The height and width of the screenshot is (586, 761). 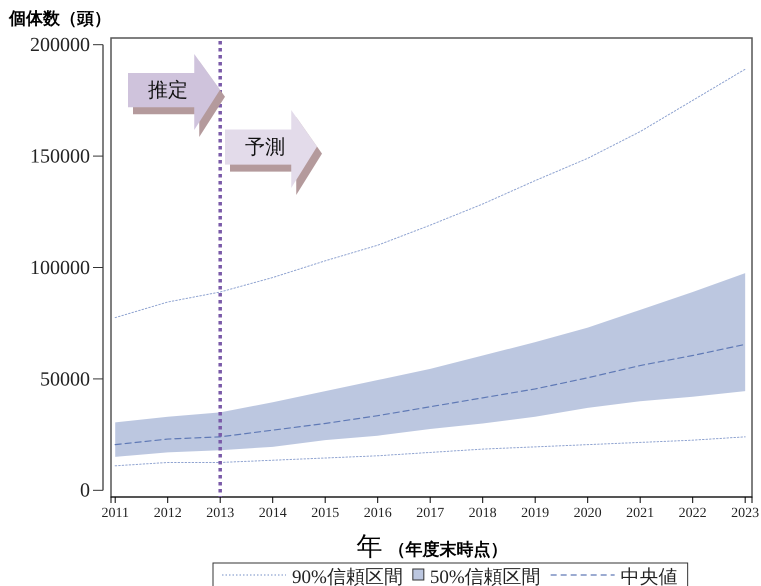 I want to click on annotation: 推定, so click(x=168, y=90).